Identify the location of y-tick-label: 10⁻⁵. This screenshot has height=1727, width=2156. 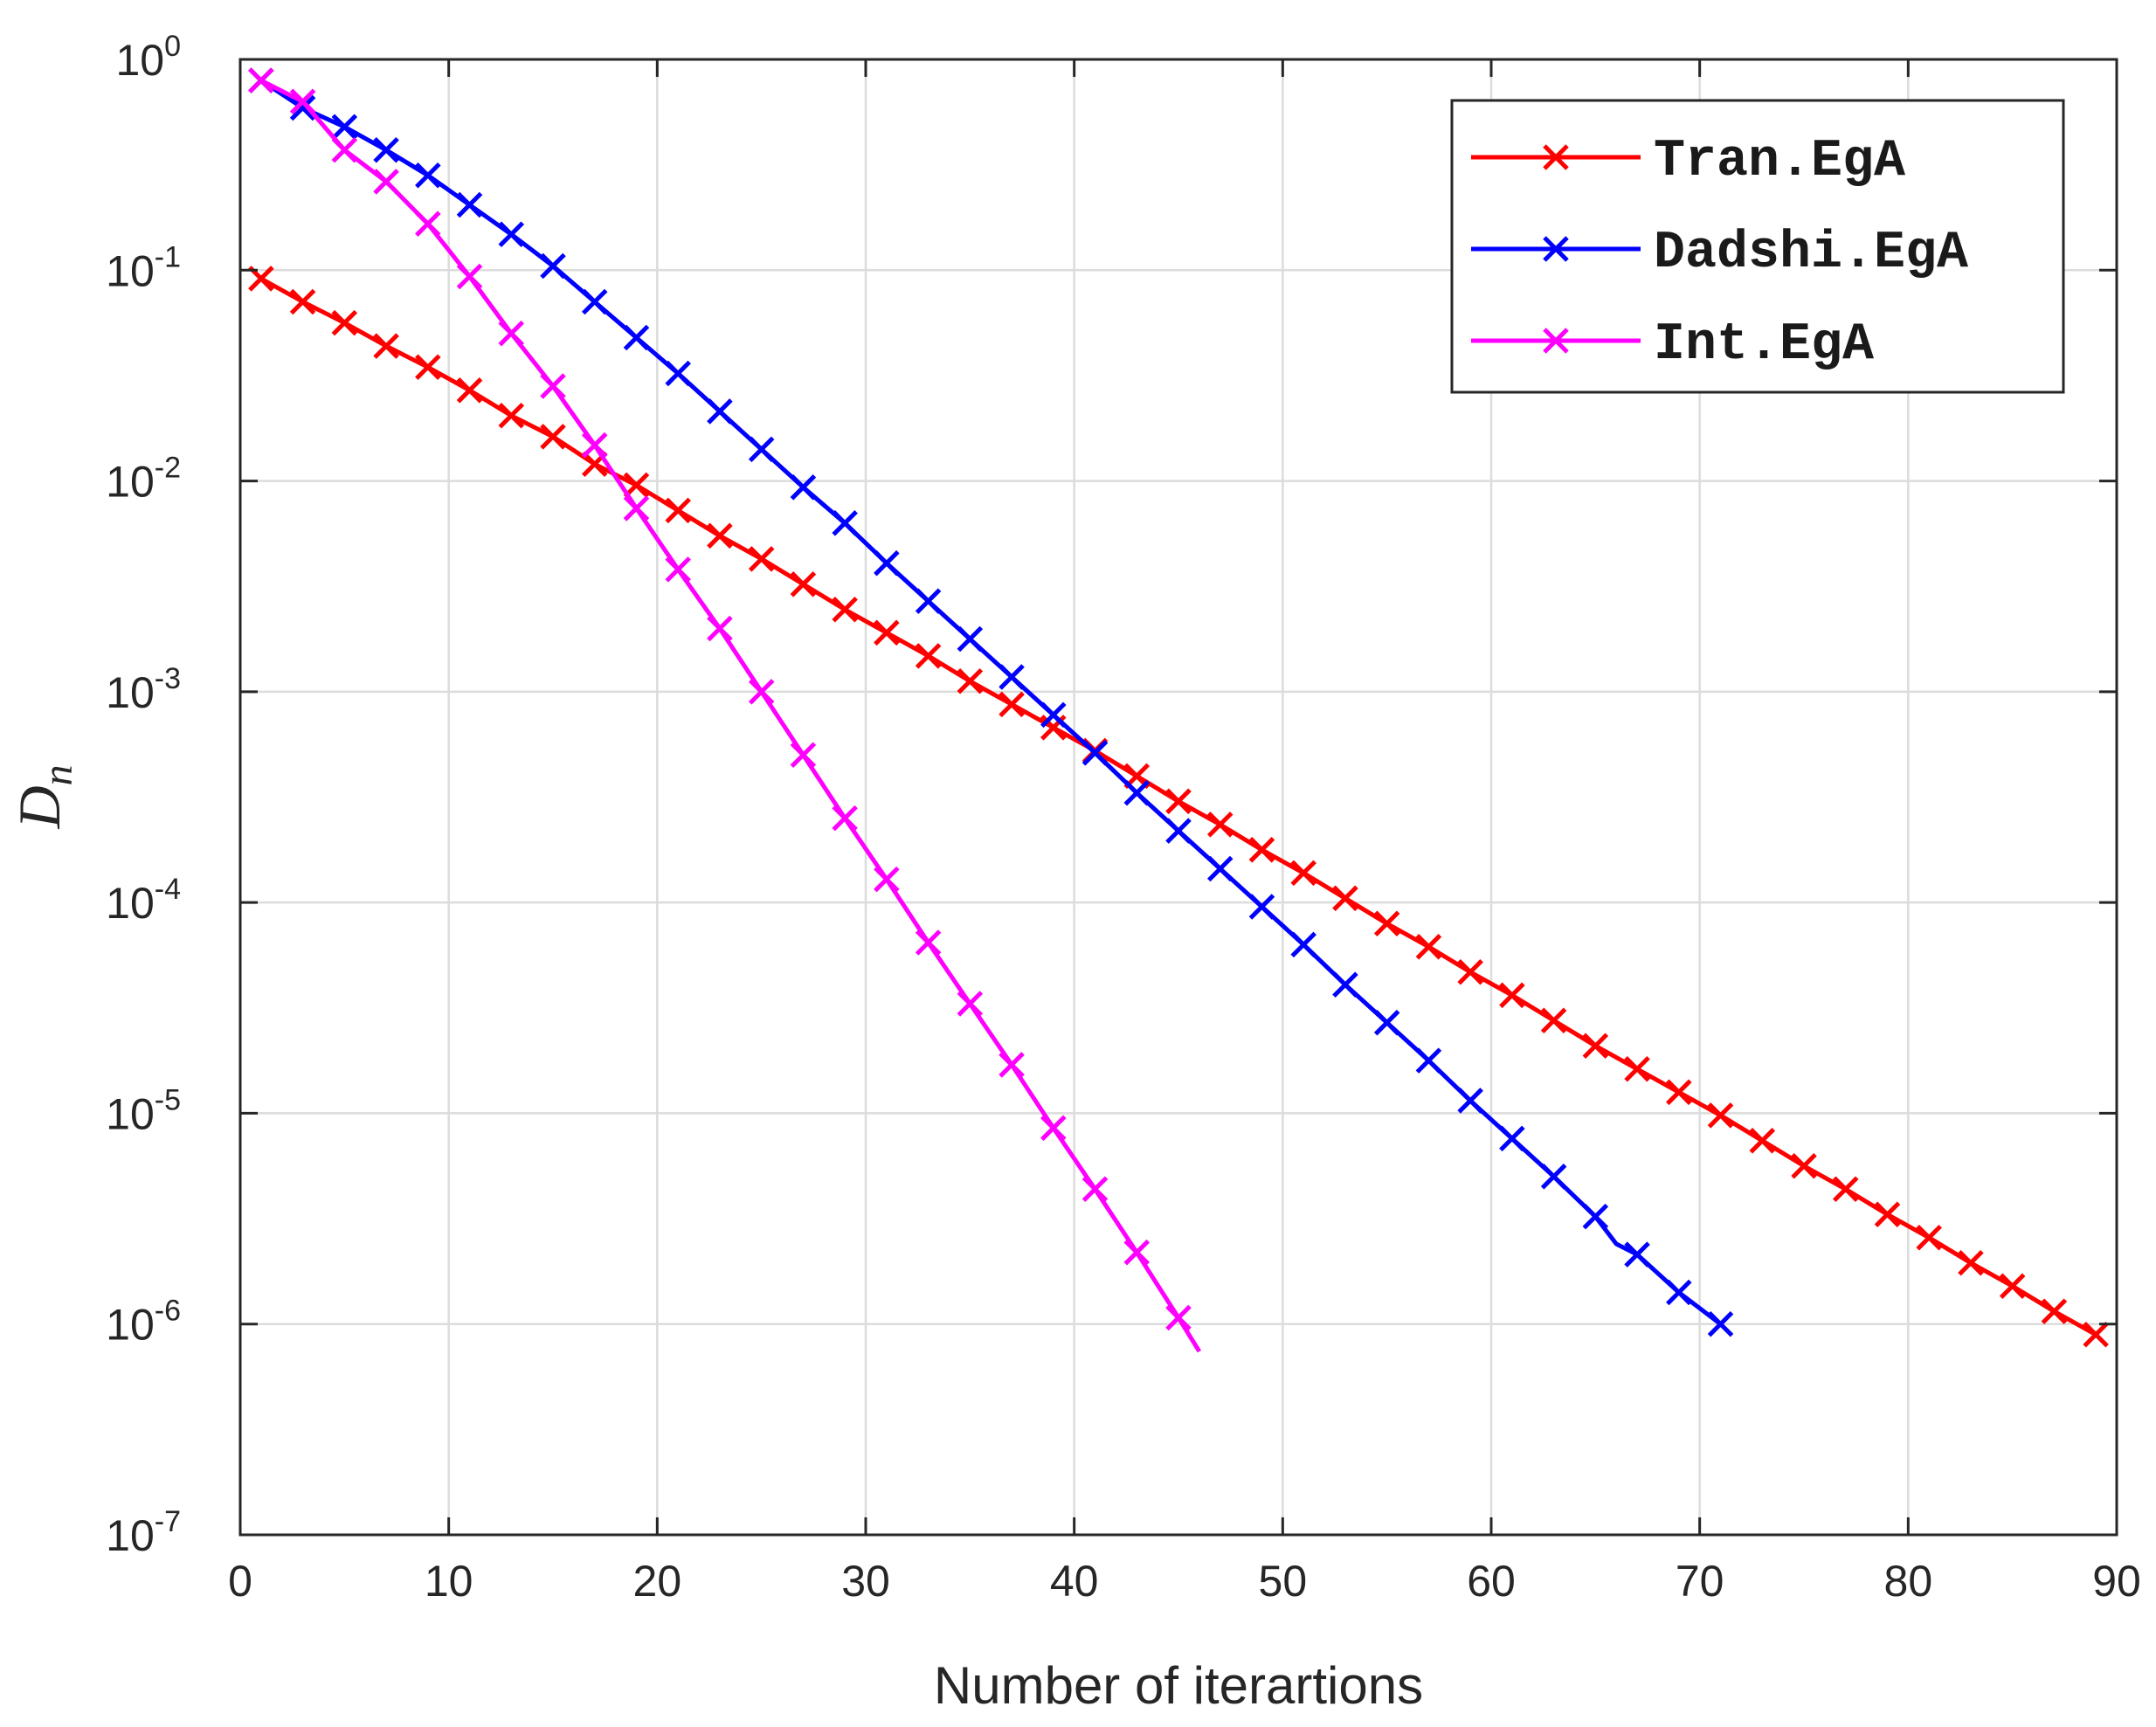
(143, 1110).